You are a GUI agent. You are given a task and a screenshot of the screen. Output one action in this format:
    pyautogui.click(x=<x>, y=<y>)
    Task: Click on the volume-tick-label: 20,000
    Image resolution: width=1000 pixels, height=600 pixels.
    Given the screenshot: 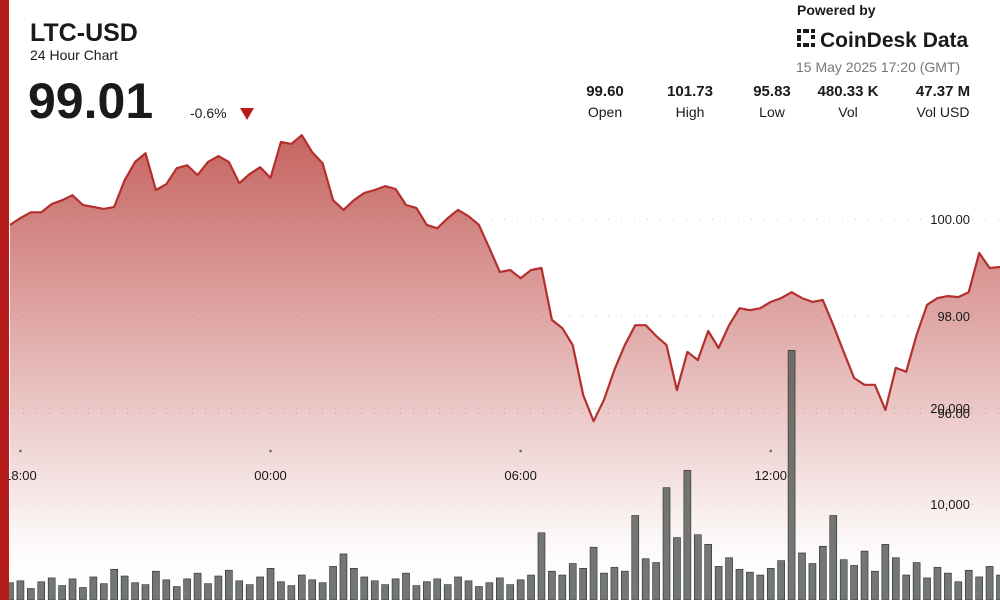 What is the action you would take?
    pyautogui.click(x=950, y=408)
    